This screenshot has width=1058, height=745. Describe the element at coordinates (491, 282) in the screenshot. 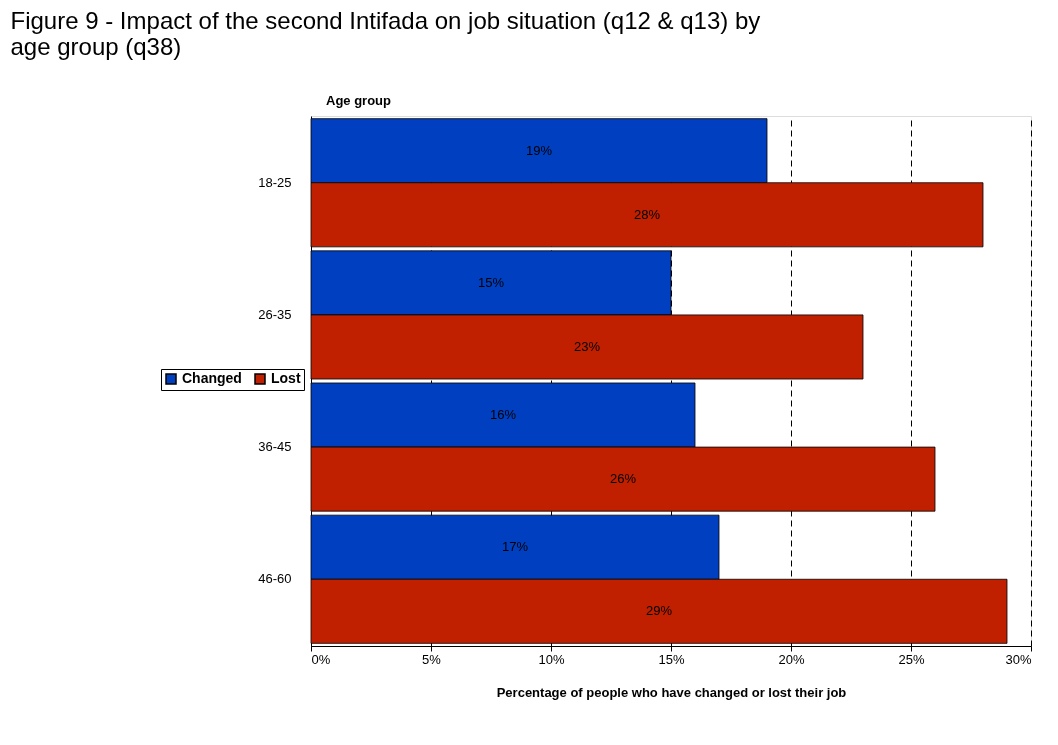

I see `data-label: 15%` at that location.